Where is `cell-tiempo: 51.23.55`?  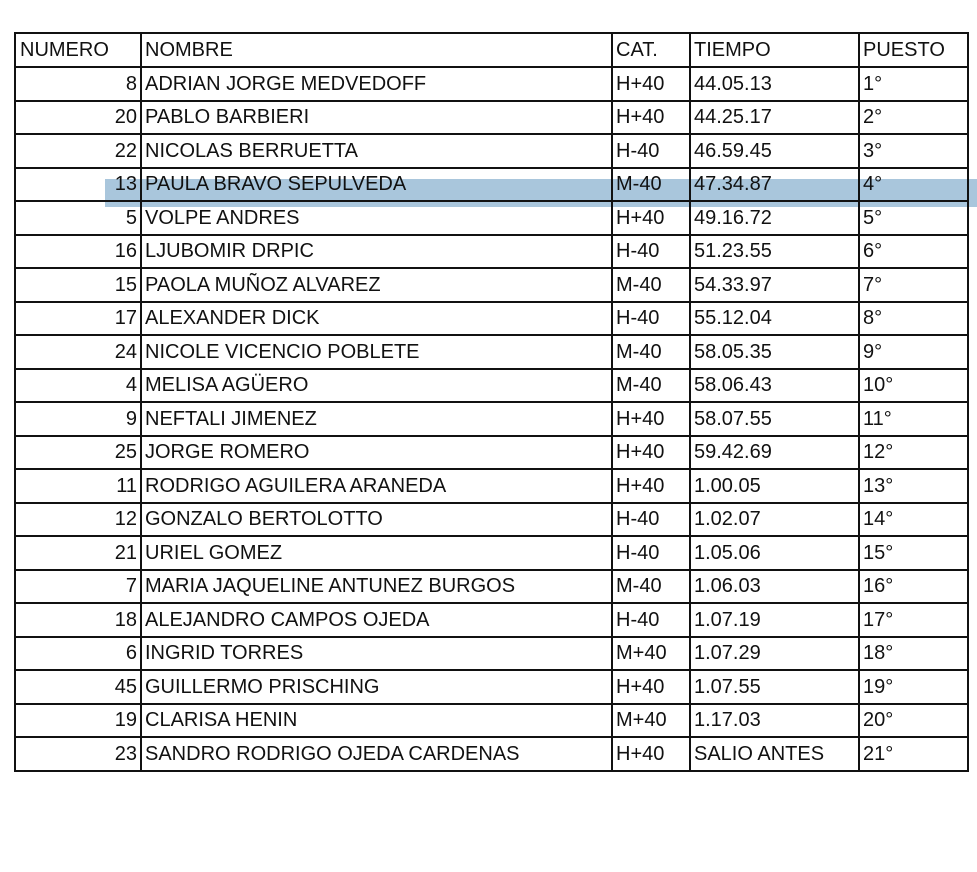 cell-tiempo: 51.23.55 is located at coordinates (774, 251).